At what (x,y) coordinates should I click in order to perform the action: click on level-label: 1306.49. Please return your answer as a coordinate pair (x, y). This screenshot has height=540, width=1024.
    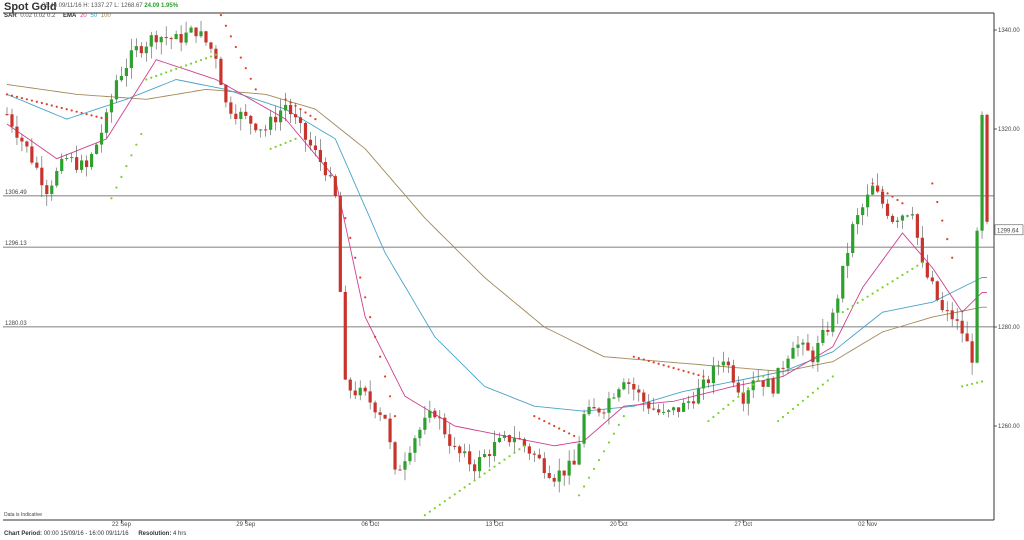
    Looking at the image, I should click on (16, 193).